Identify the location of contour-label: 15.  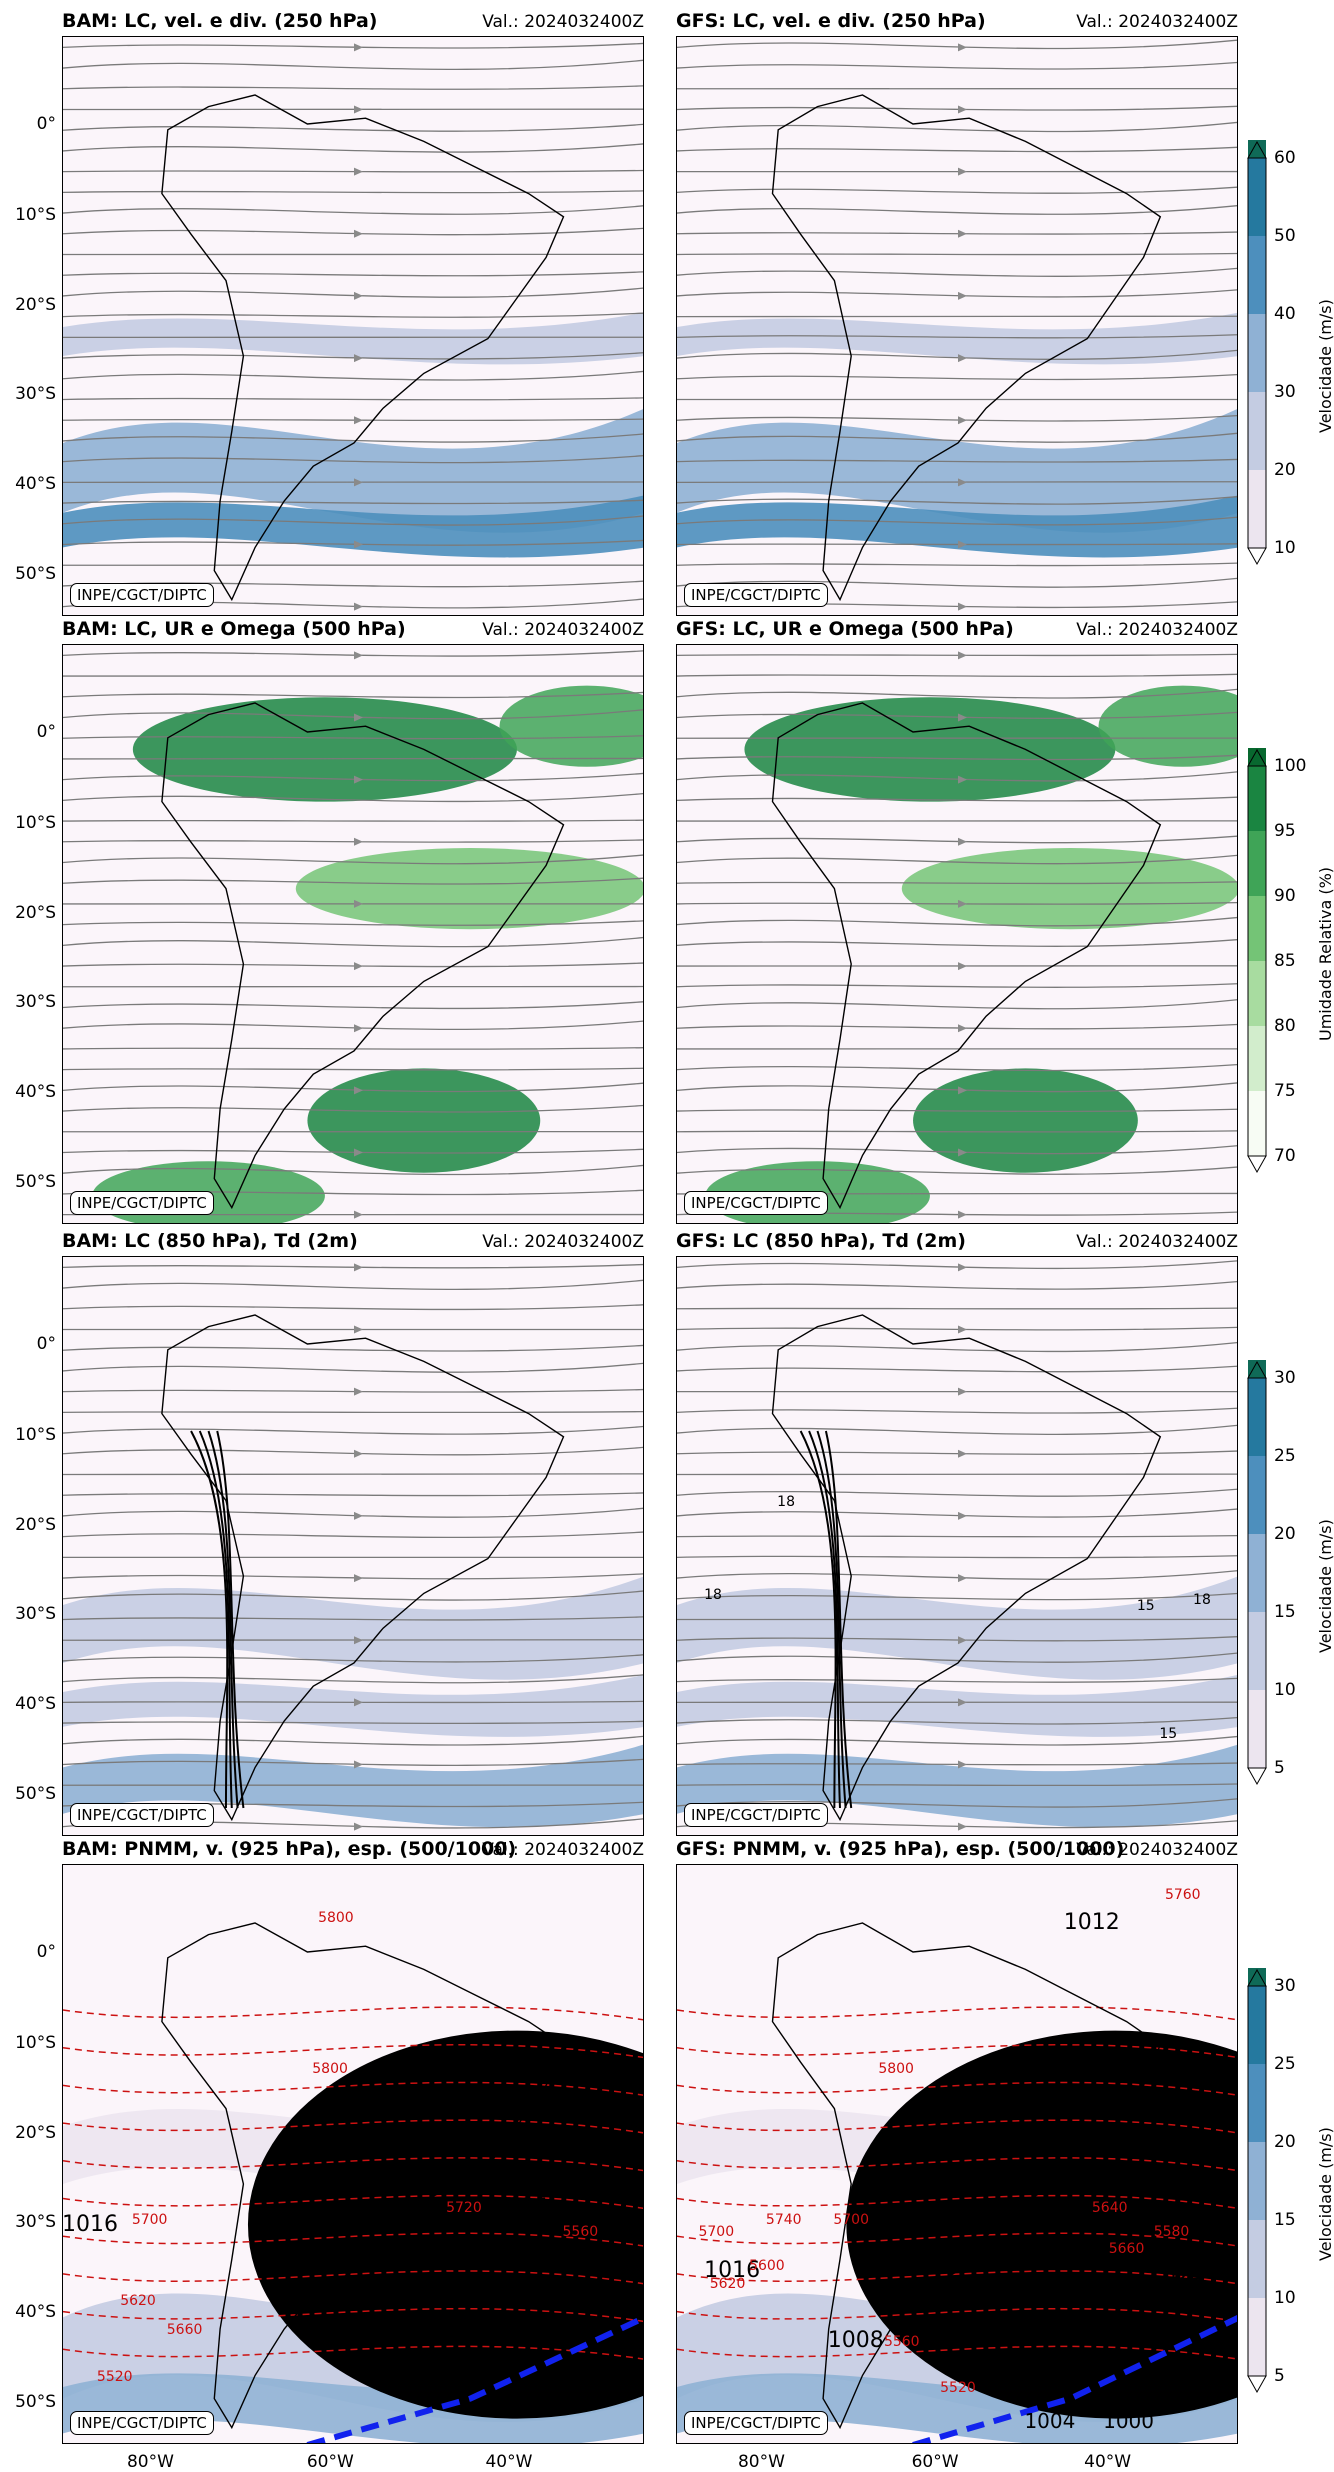
(1145, 1606).